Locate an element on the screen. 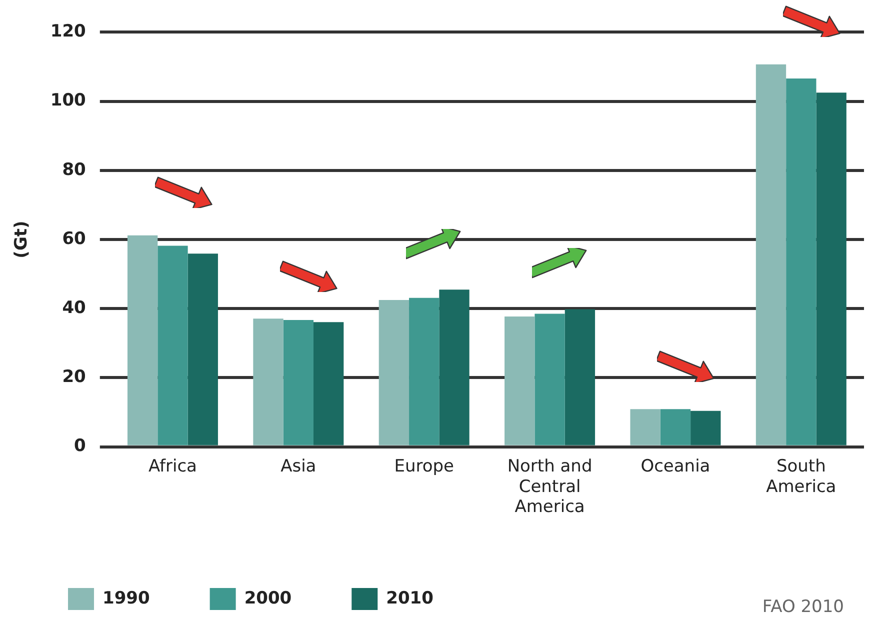  x-tick-label: Africa is located at coordinates (172, 466).